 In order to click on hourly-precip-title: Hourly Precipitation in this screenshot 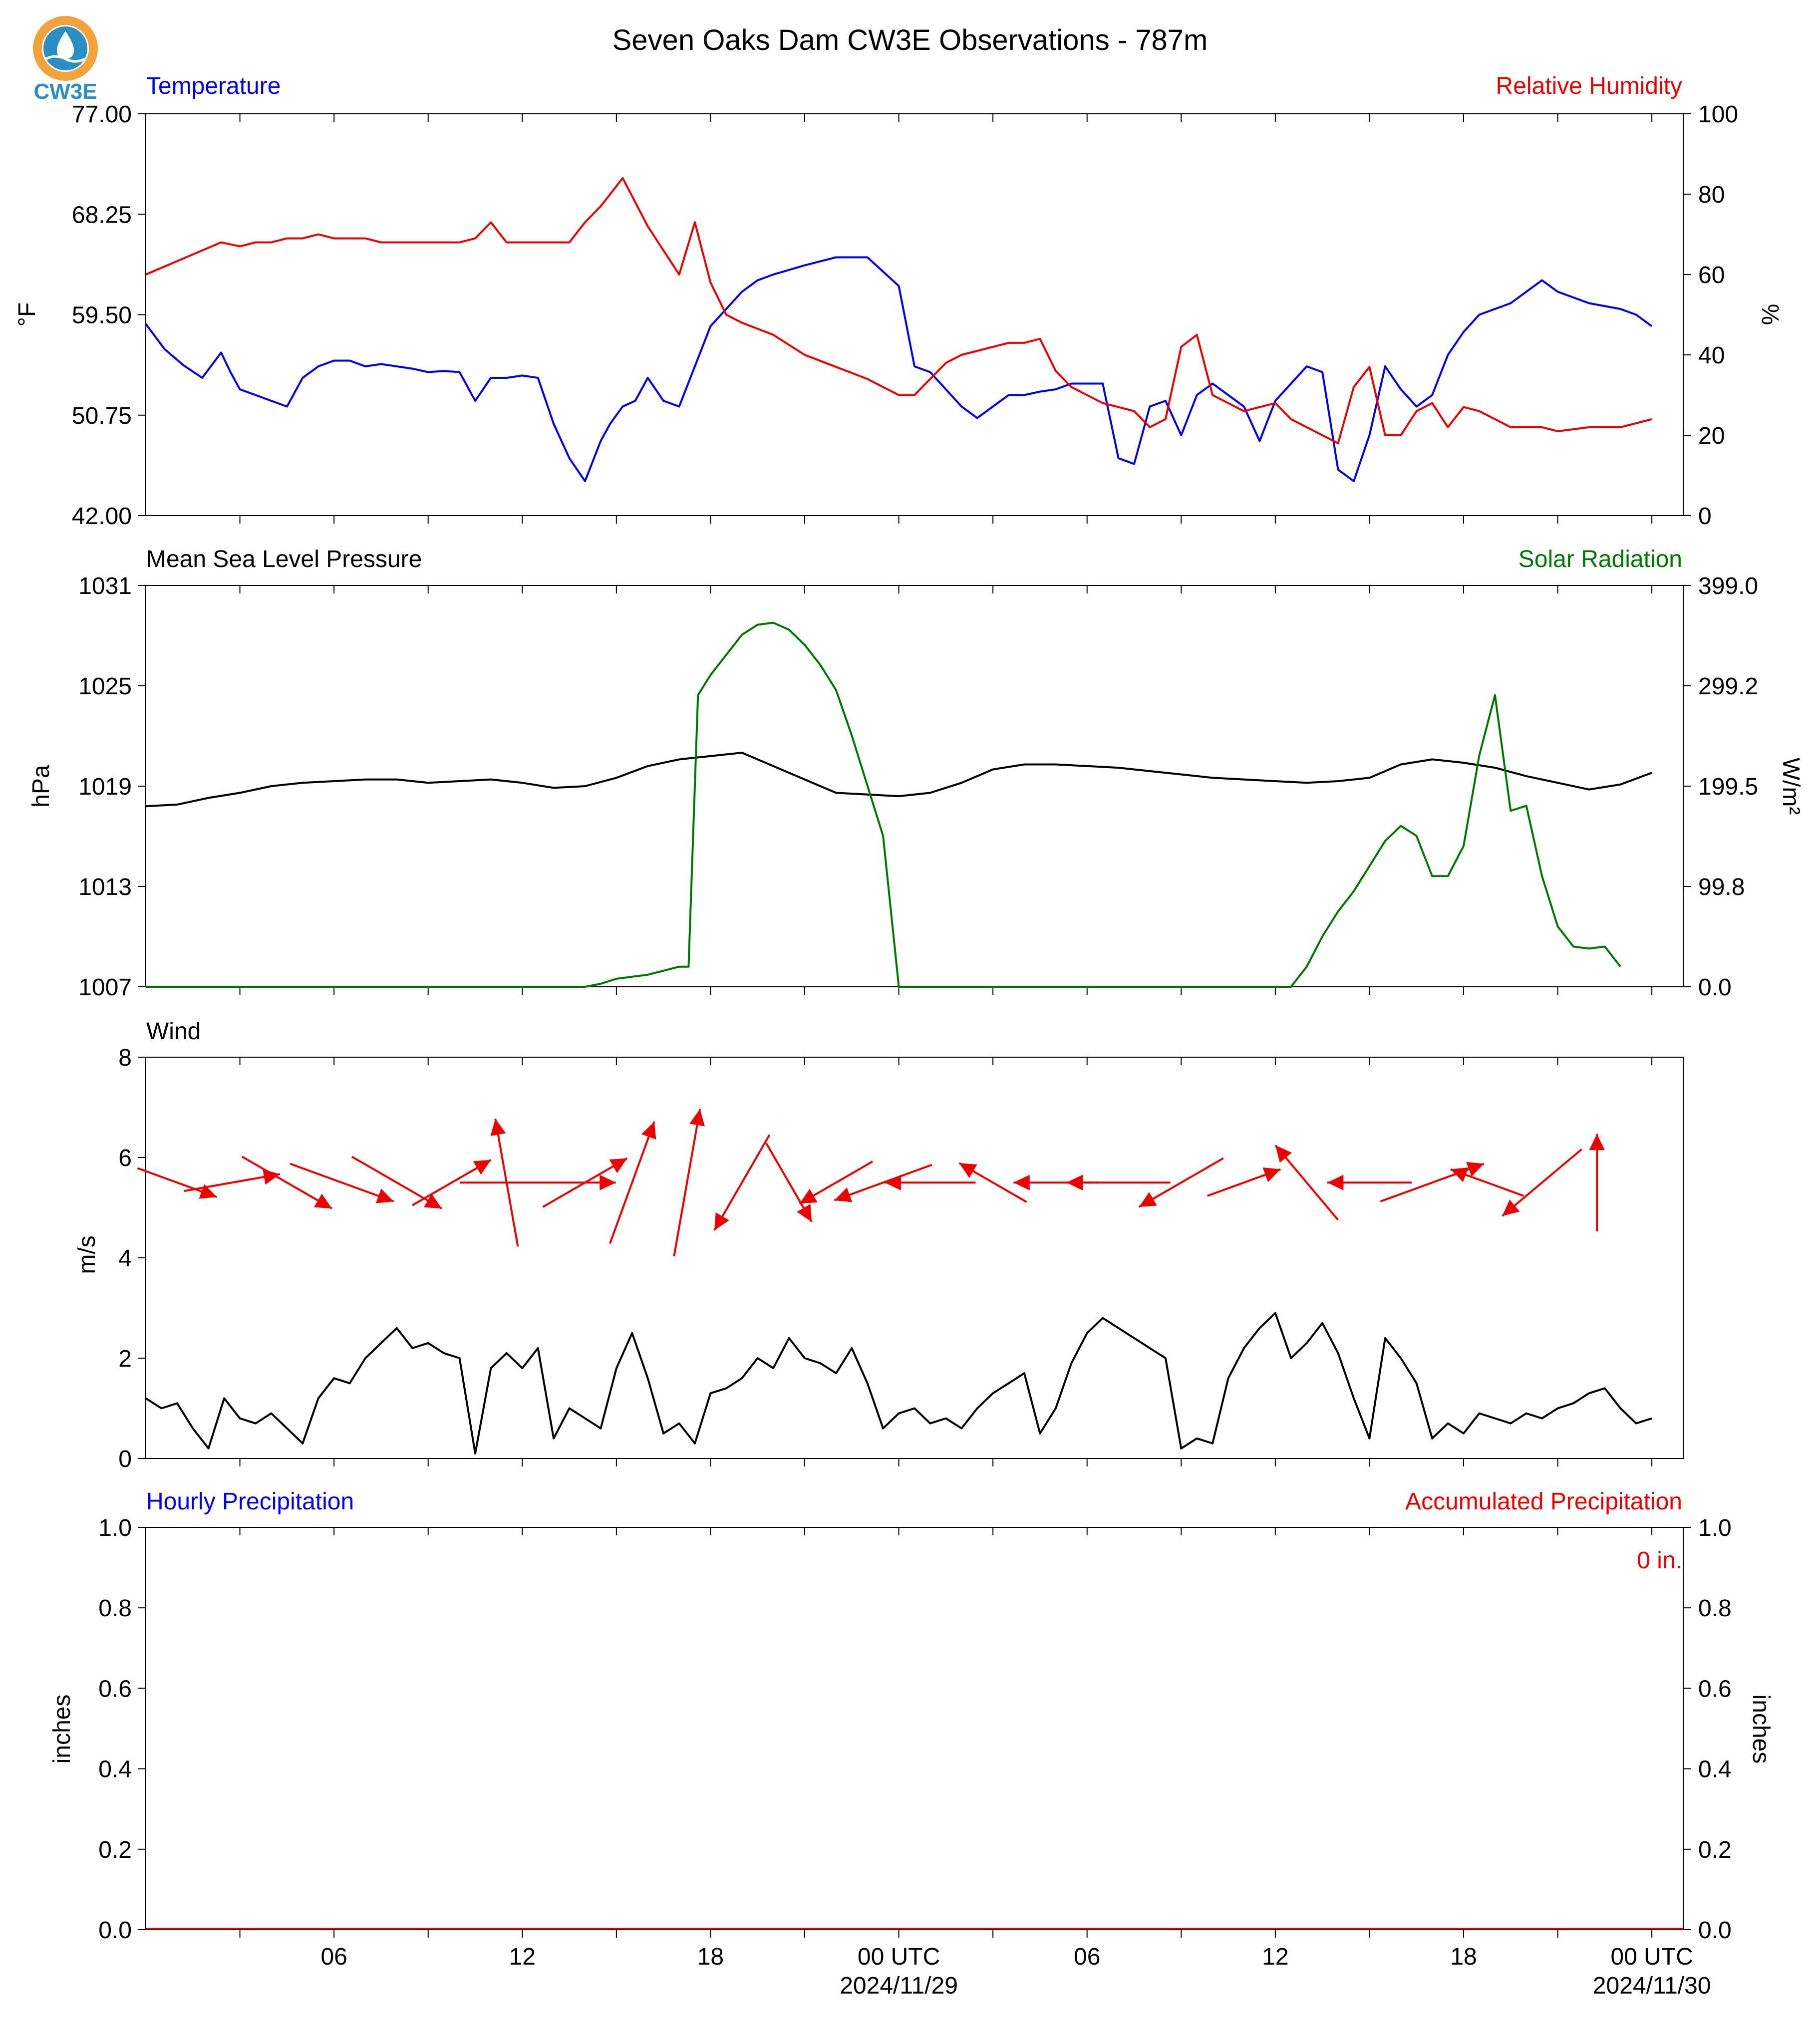, I will do `click(250, 1501)`.